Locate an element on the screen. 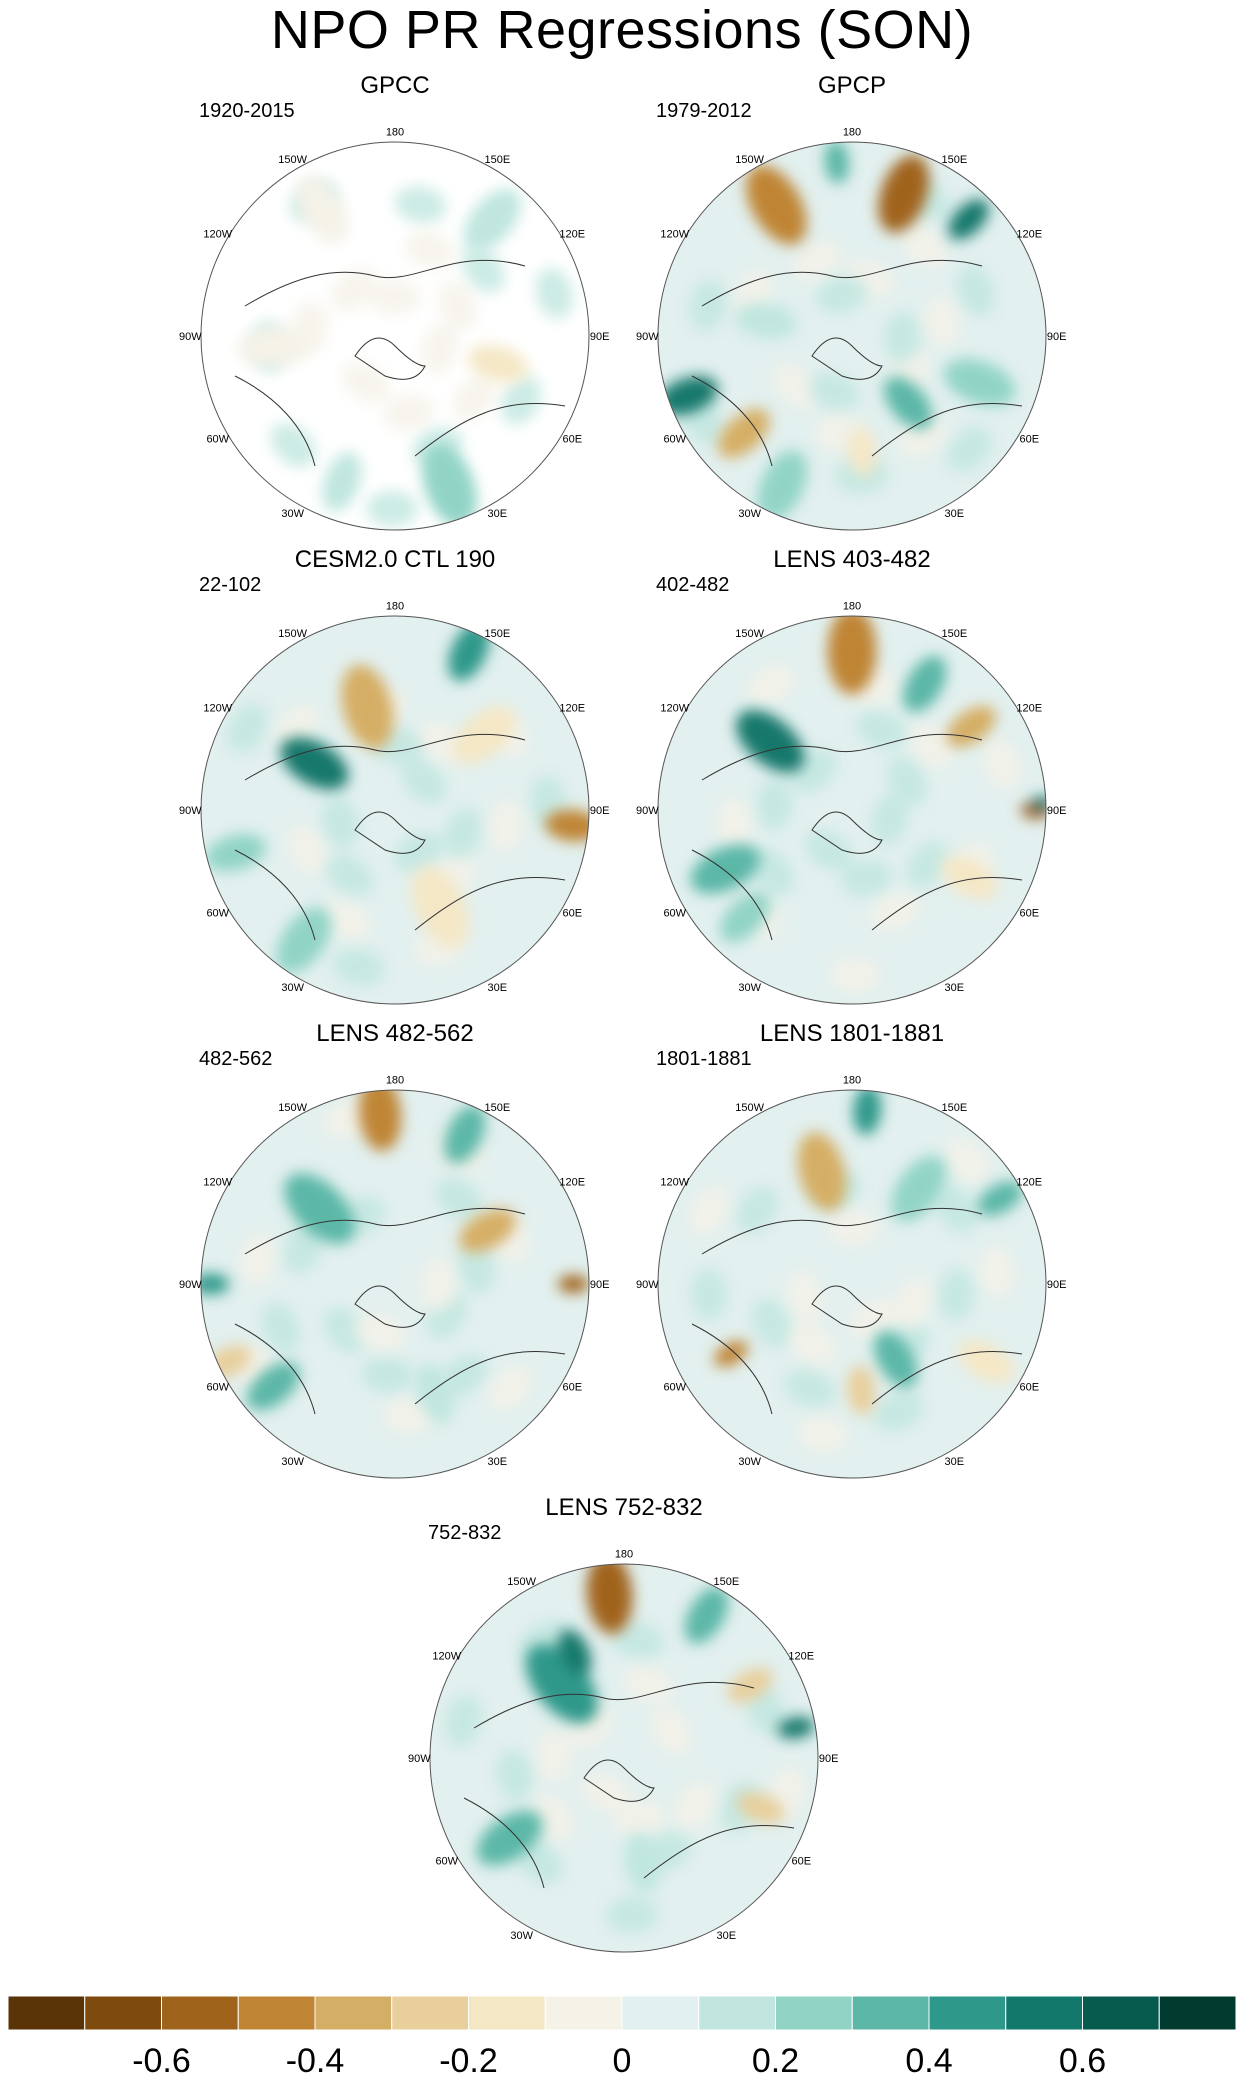  colorbar-tick-label: -0.4 is located at coordinates (315, 2061).